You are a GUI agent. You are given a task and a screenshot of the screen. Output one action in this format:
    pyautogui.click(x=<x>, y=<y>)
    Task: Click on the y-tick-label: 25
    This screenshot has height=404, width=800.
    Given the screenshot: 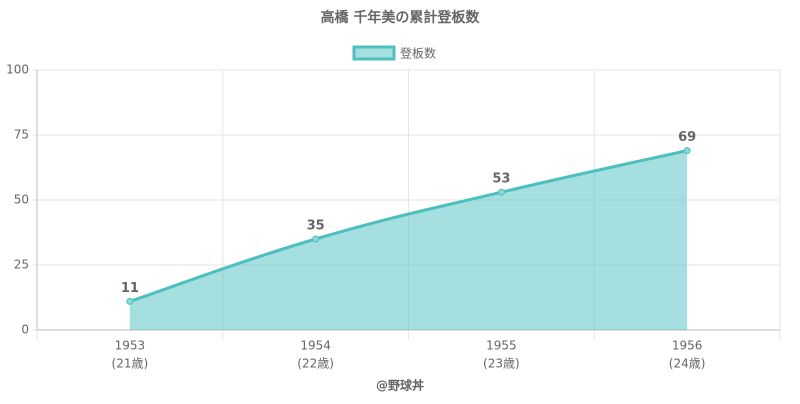 What is the action you would take?
    pyautogui.click(x=21, y=265)
    